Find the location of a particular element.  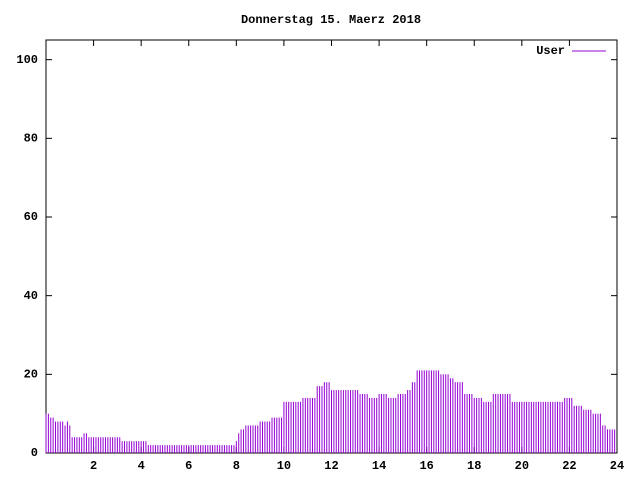

x-tick-label: 12 is located at coordinates (331, 466).